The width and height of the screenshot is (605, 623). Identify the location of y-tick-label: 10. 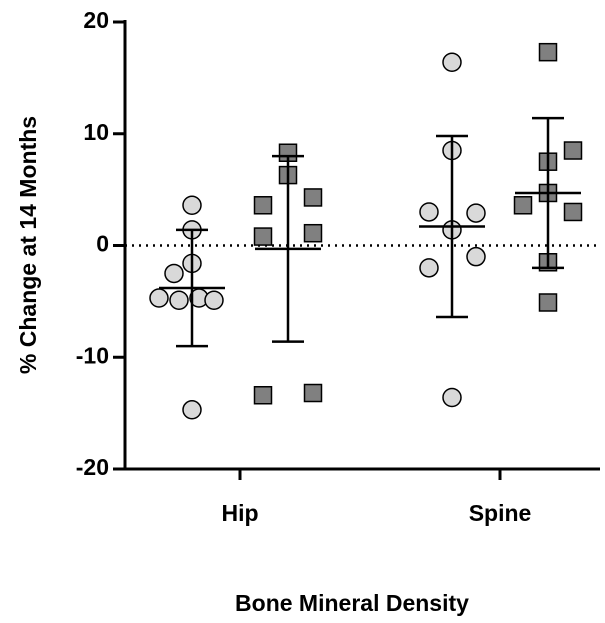
(96, 132).